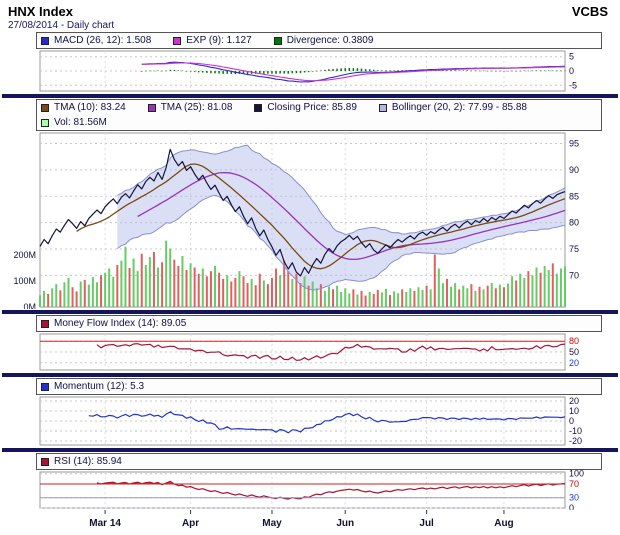 This screenshot has width=620, height=535. Describe the element at coordinates (190, 523) in the screenshot. I see `svg-text: Apr` at that location.